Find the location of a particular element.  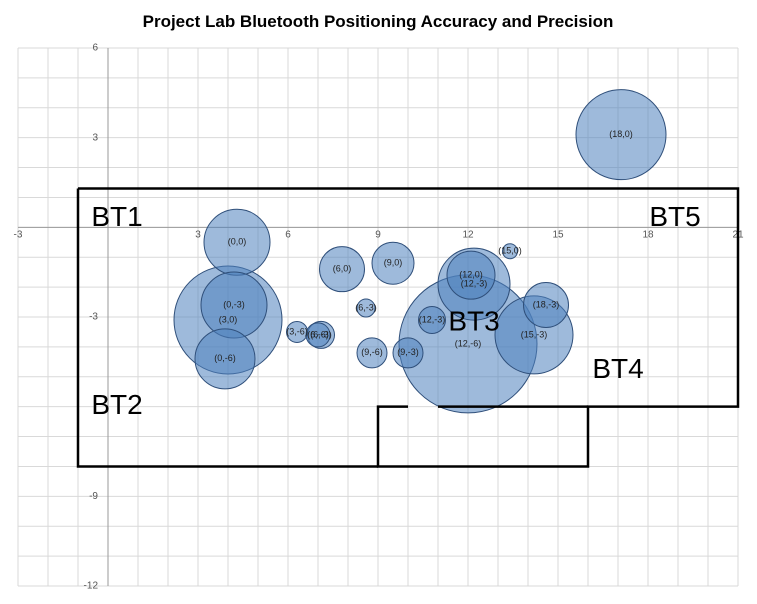

beacon-label: BT4 is located at coordinates (617, 368).